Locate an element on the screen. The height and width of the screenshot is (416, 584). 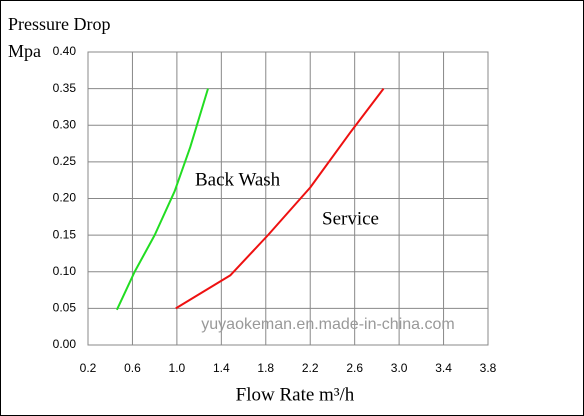
x-tick-label: 0.6 is located at coordinates (132, 368).